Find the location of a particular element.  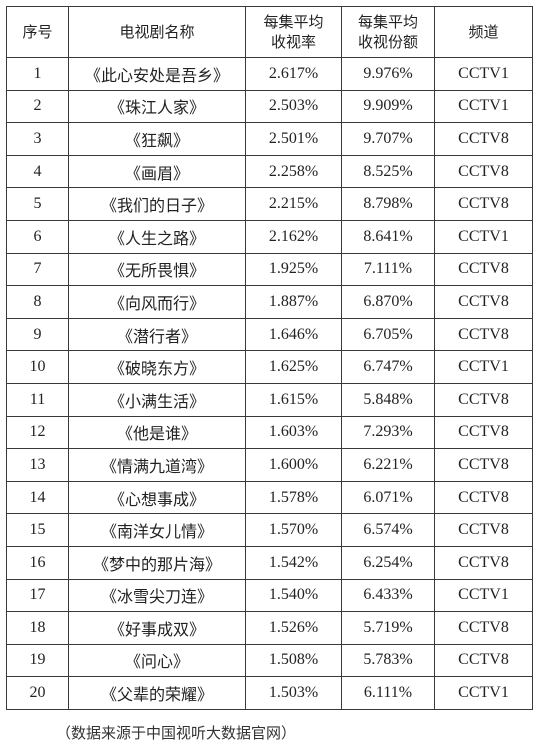

rating-cell: 2.501% is located at coordinates (293, 139).